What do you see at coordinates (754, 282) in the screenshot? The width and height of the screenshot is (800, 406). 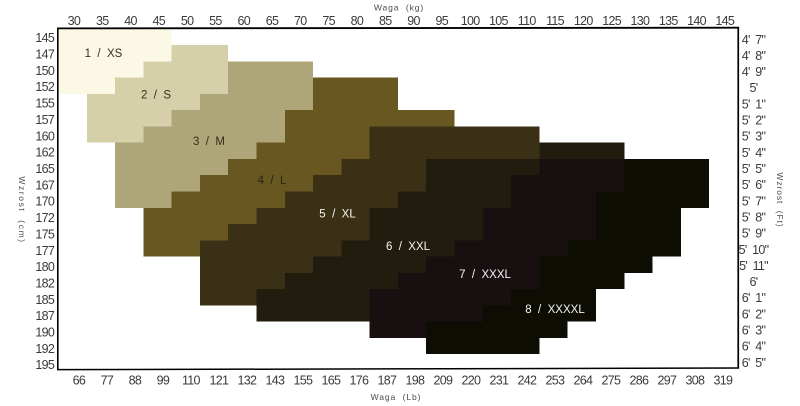 I see `svg-text: 6'` at bounding box center [754, 282].